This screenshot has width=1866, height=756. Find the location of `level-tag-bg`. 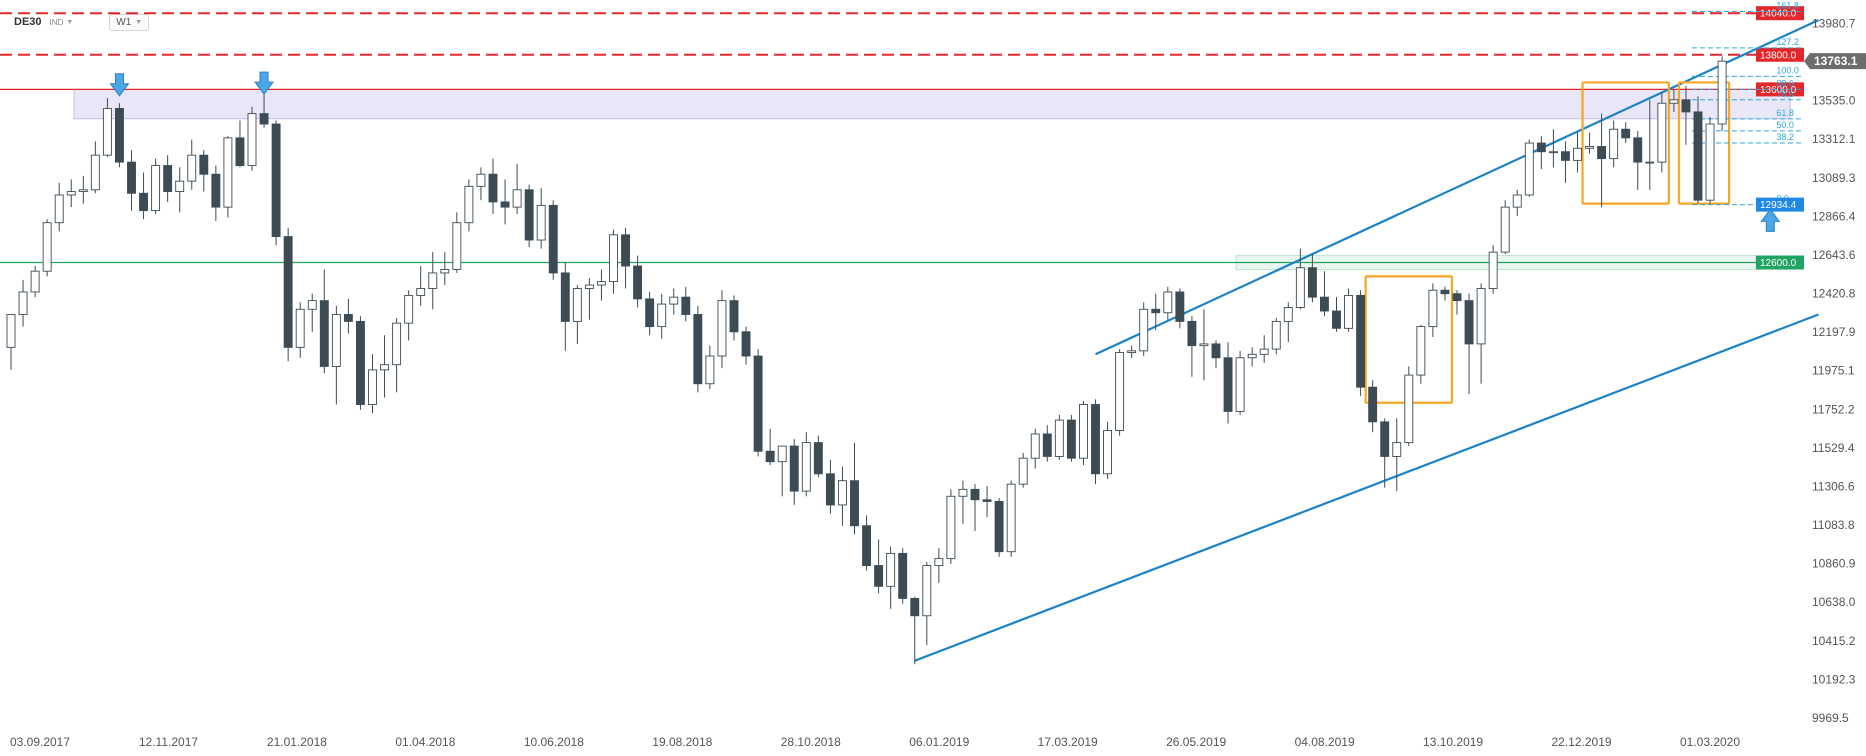

level-tag-bg is located at coordinates (1780, 262).